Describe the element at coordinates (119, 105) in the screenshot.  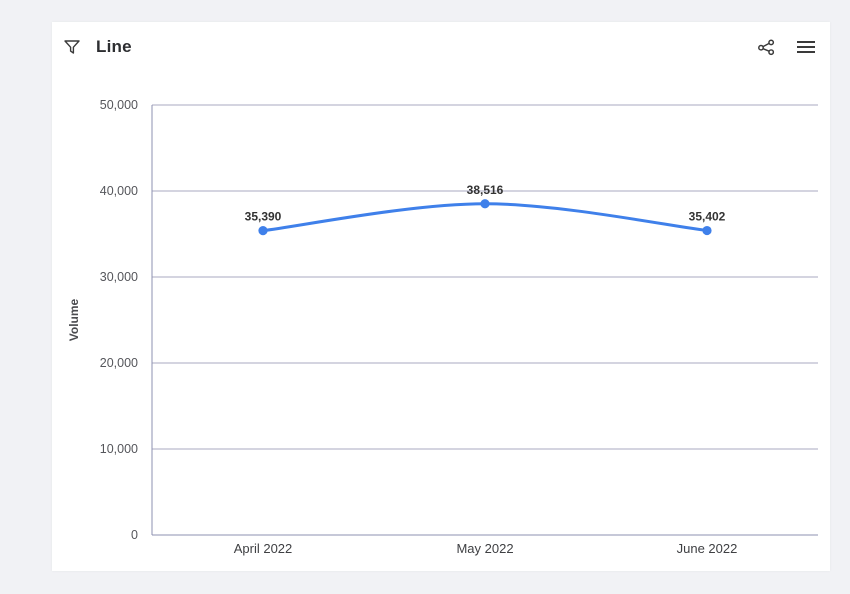
I see `y-tick-label: 50,000` at that location.